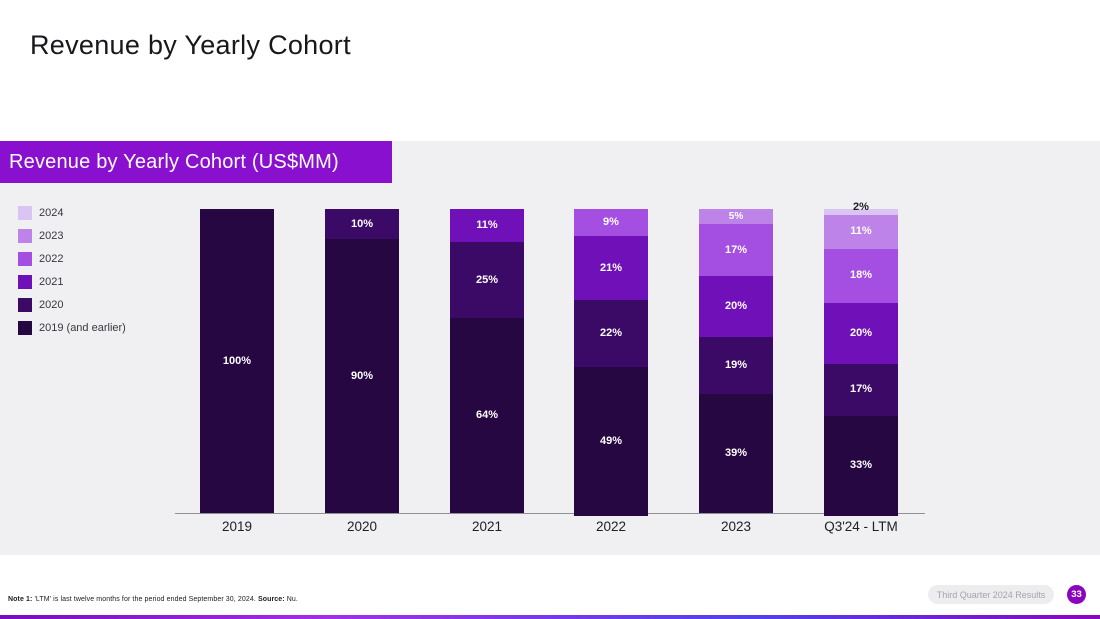 Image resolution: width=1100 pixels, height=619 pixels. I want to click on segment-value-label: 19%, so click(736, 365).